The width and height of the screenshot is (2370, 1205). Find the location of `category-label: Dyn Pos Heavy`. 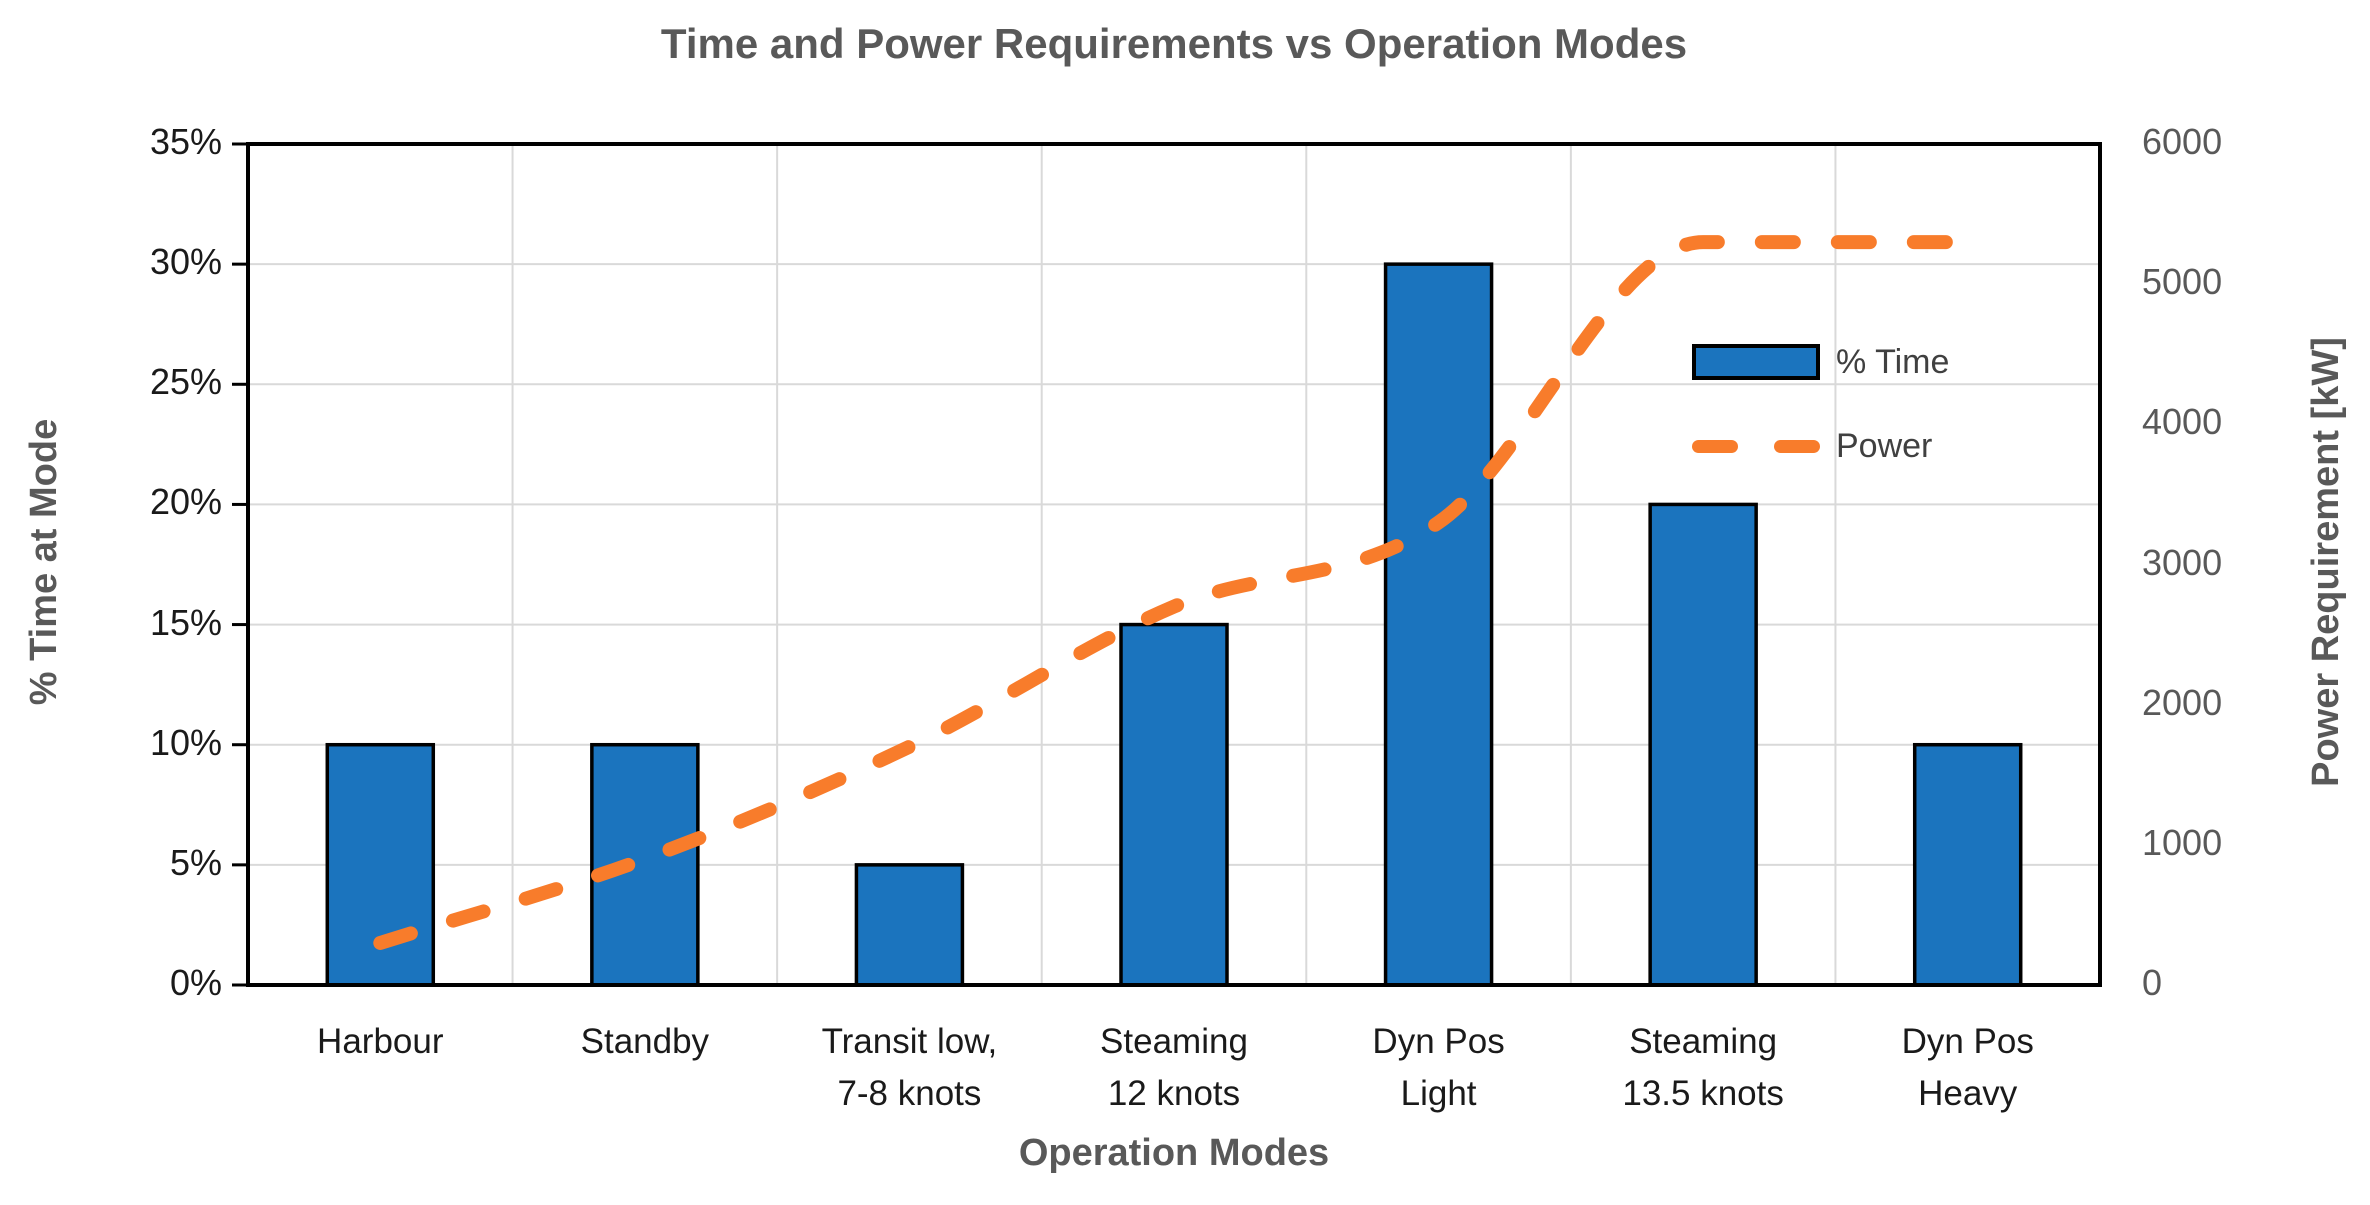

category-label: Dyn Pos Heavy is located at coordinates (1967, 1068).